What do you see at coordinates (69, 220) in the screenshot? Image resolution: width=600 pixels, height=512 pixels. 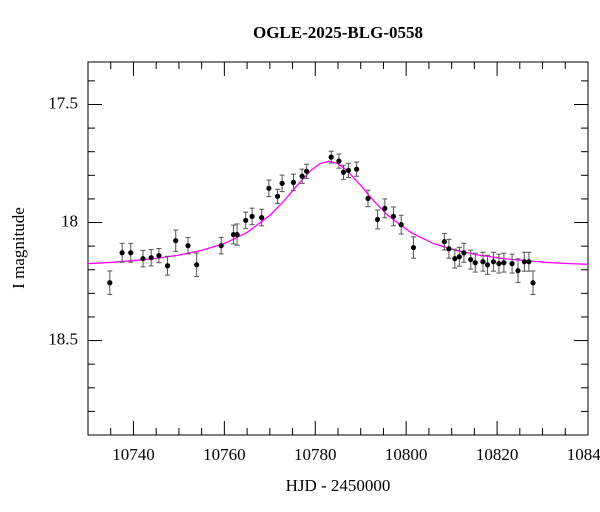 I see `y-tick-label: 18` at bounding box center [69, 220].